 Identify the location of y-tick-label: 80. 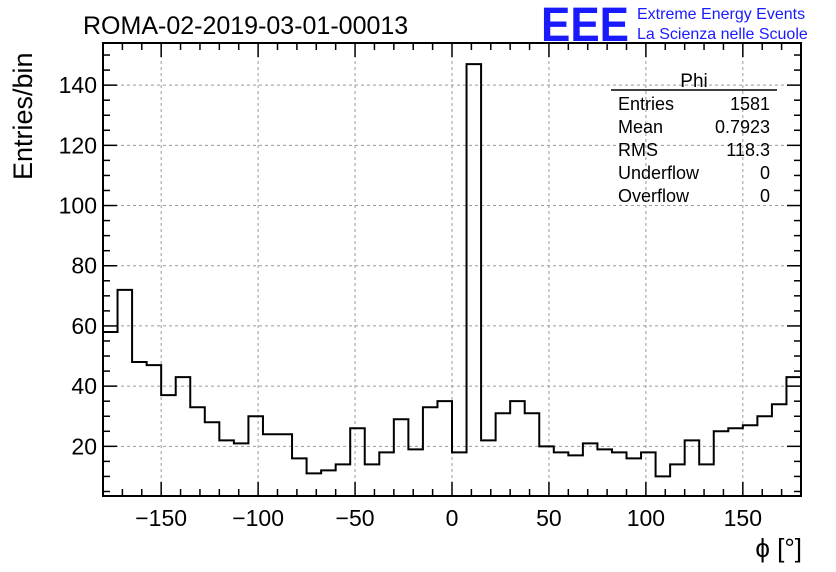
(84, 266).